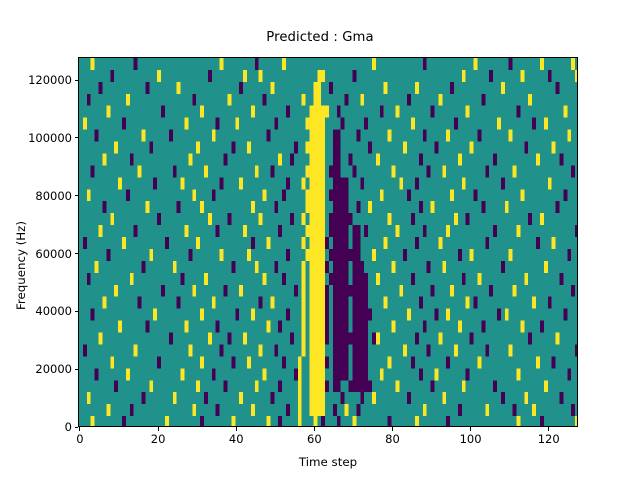  What do you see at coordinates (53, 253) in the screenshot?
I see `y-tick-label: 60000` at bounding box center [53, 253].